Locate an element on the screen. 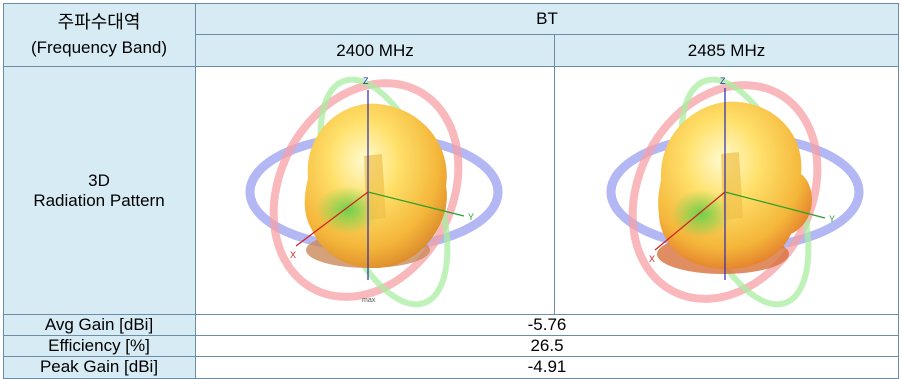 The width and height of the screenshot is (902, 379). metric-value-text: -5.76 is located at coordinates (547, 324).